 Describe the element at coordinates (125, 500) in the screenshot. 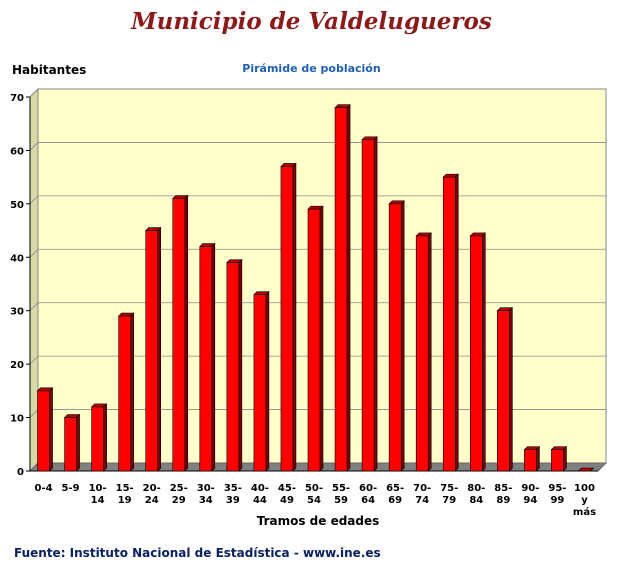

I see `x-tick-label: 19` at that location.